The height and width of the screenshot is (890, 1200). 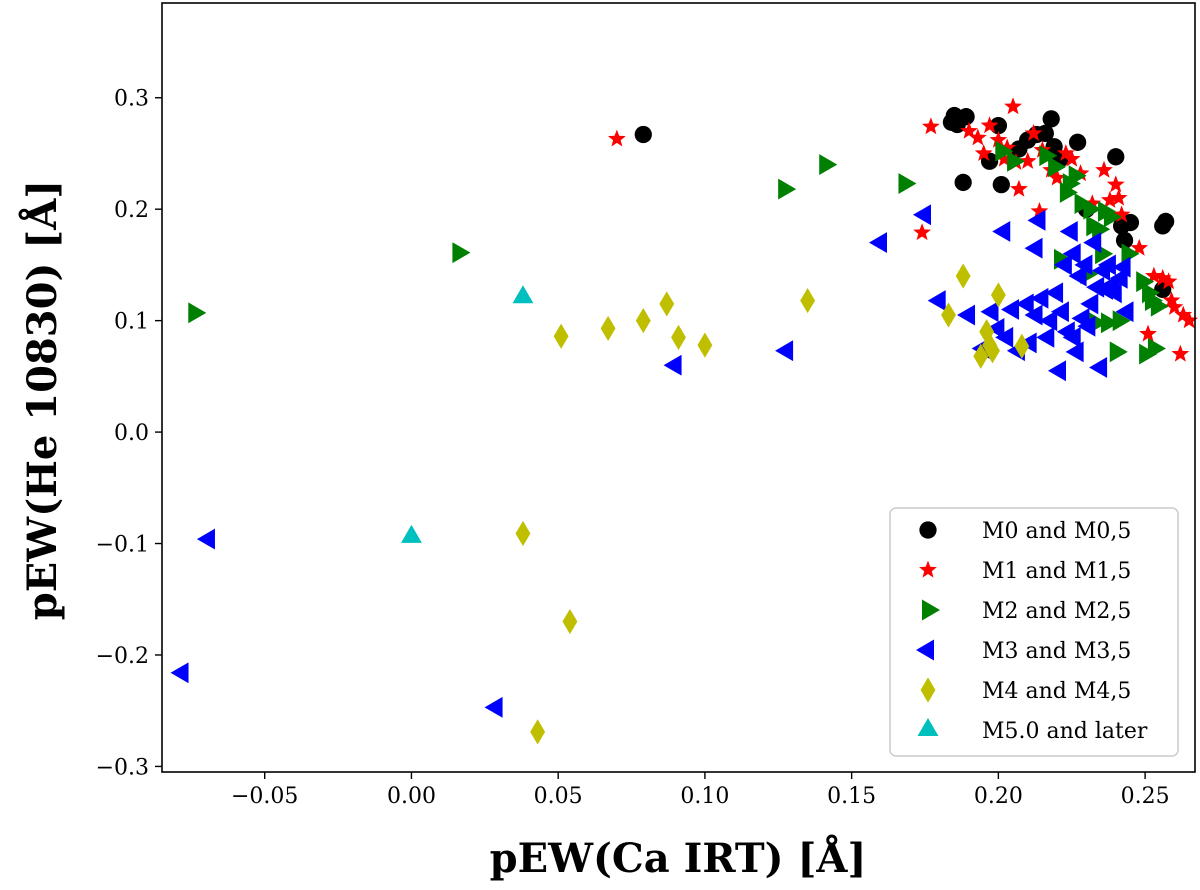 What do you see at coordinates (131, 322) in the screenshot?
I see `y-tick-label: 0.1` at bounding box center [131, 322].